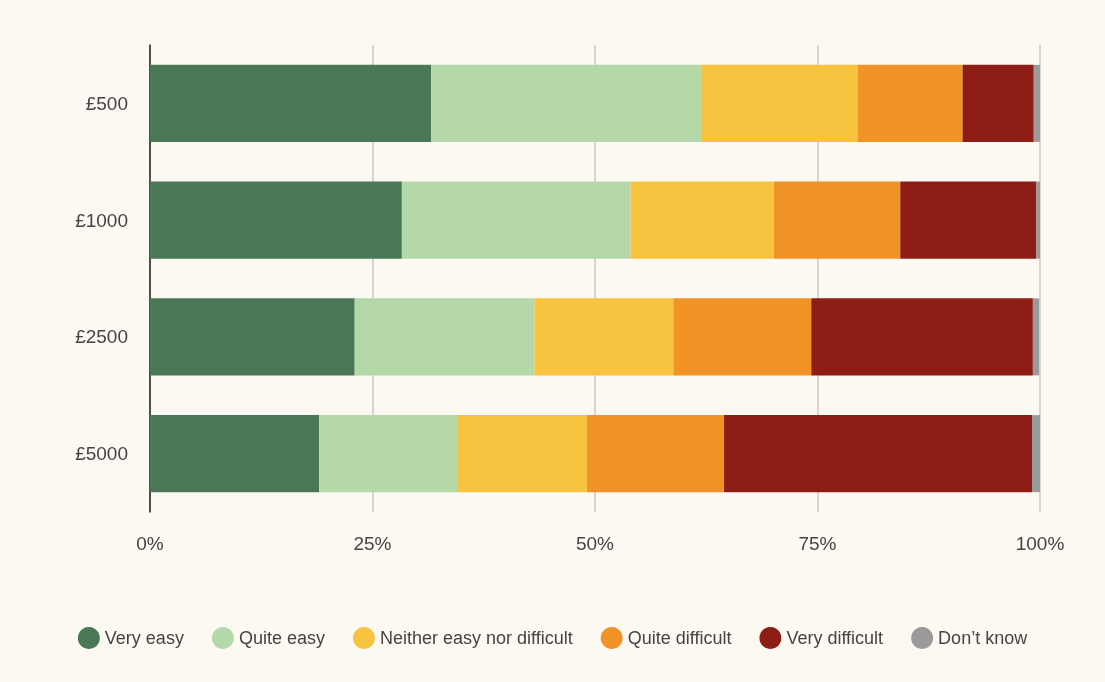 The width and height of the screenshot is (1105, 682). I want to click on x-tick-label: 100%, so click(1040, 543).